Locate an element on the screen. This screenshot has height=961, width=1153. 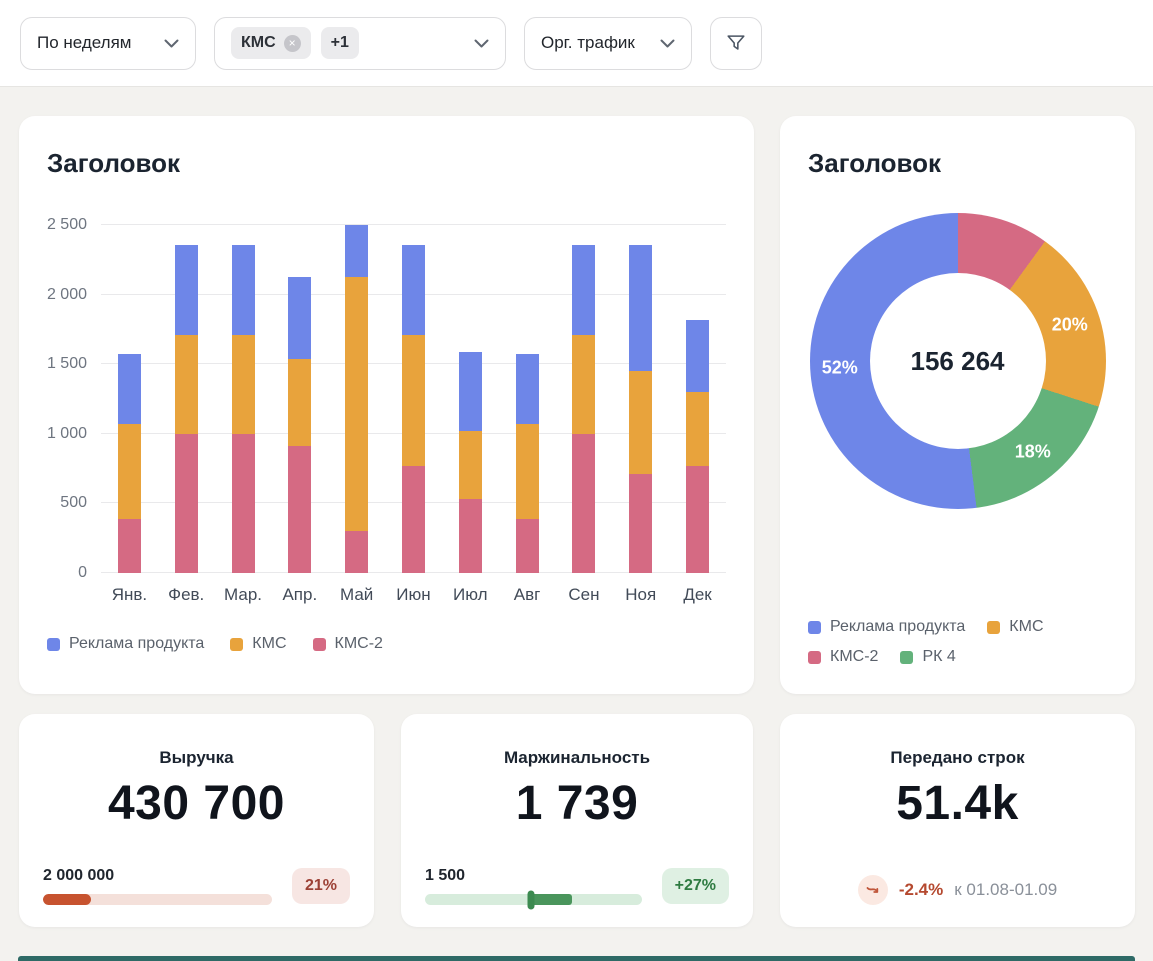
donut-hole: 156 264 is located at coordinates (957, 361).